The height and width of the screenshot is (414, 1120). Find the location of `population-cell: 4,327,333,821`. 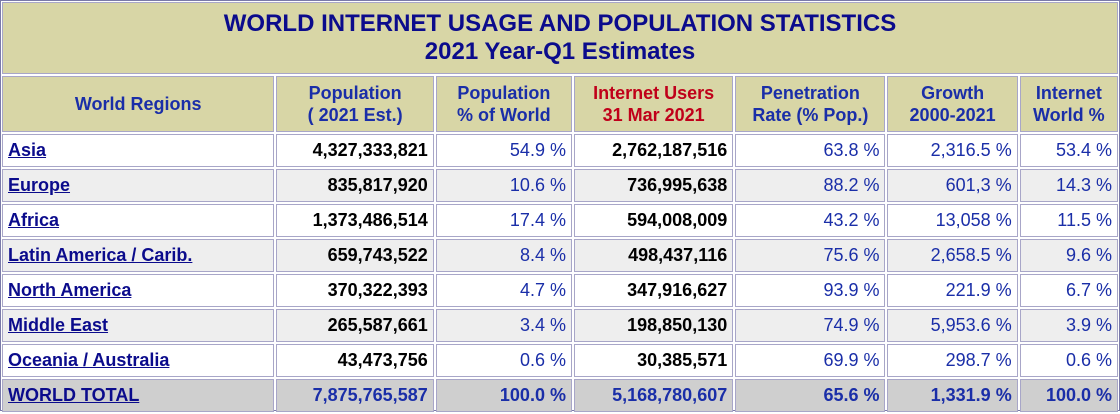

population-cell: 4,327,333,821 is located at coordinates (355, 150).